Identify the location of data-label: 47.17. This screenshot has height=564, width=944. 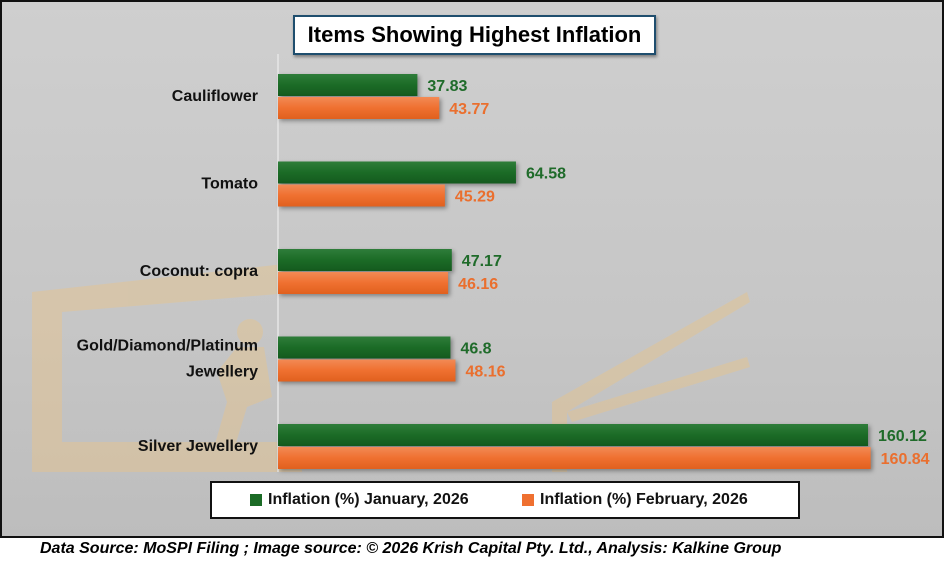
(482, 261).